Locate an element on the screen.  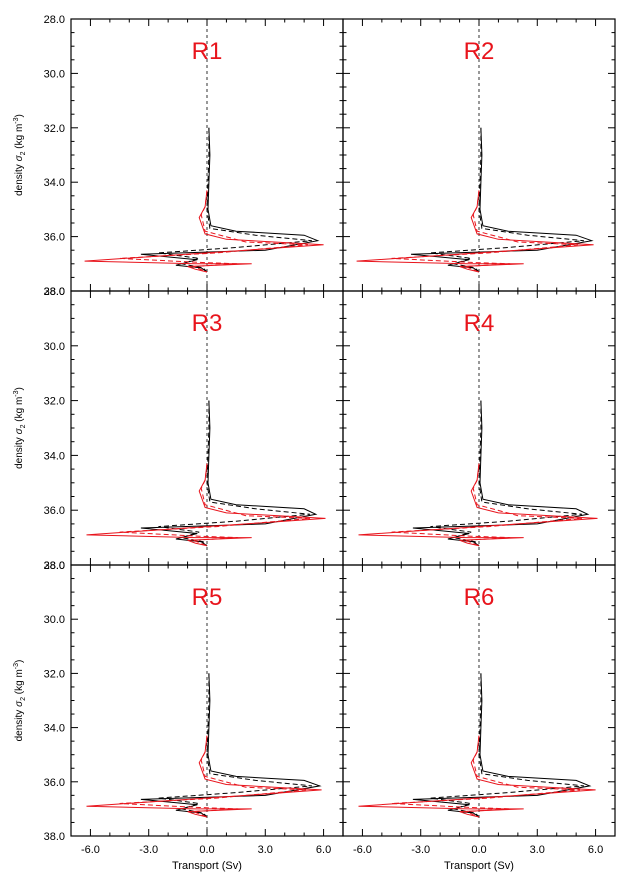
panel-r6: -6.0 -3.0 0.0 3.0 6.0 Transport (Sv) R6 is located at coordinates (479, 718).